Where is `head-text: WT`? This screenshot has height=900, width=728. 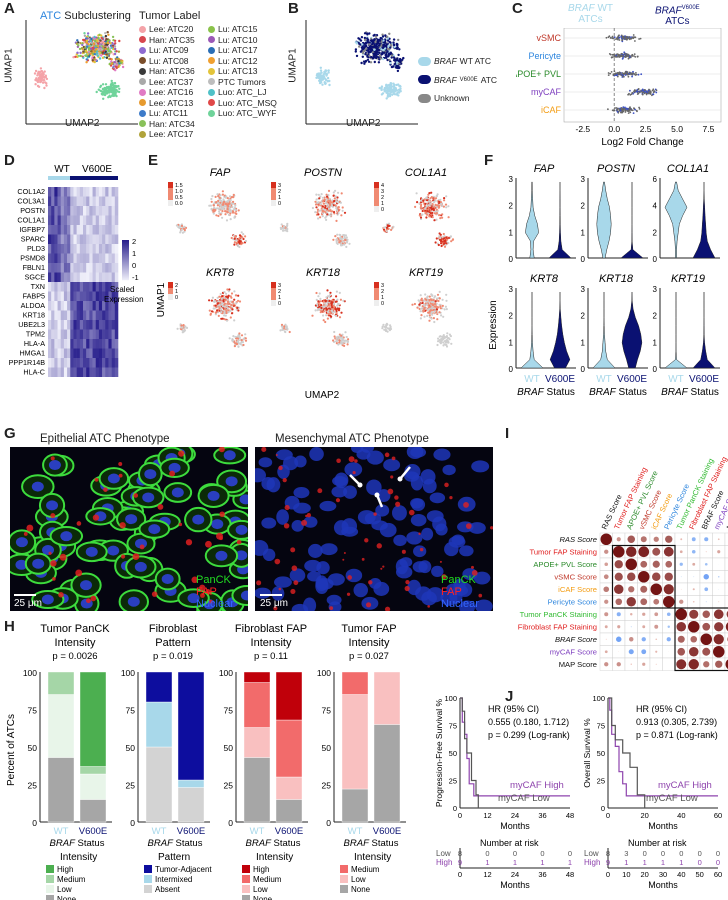 head-text: WT is located at coordinates (603, 8).